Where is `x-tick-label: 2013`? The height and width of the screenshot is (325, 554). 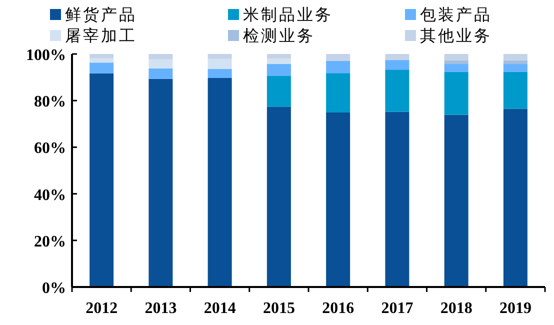 x-tick-label: 2013 is located at coordinates (160, 308).